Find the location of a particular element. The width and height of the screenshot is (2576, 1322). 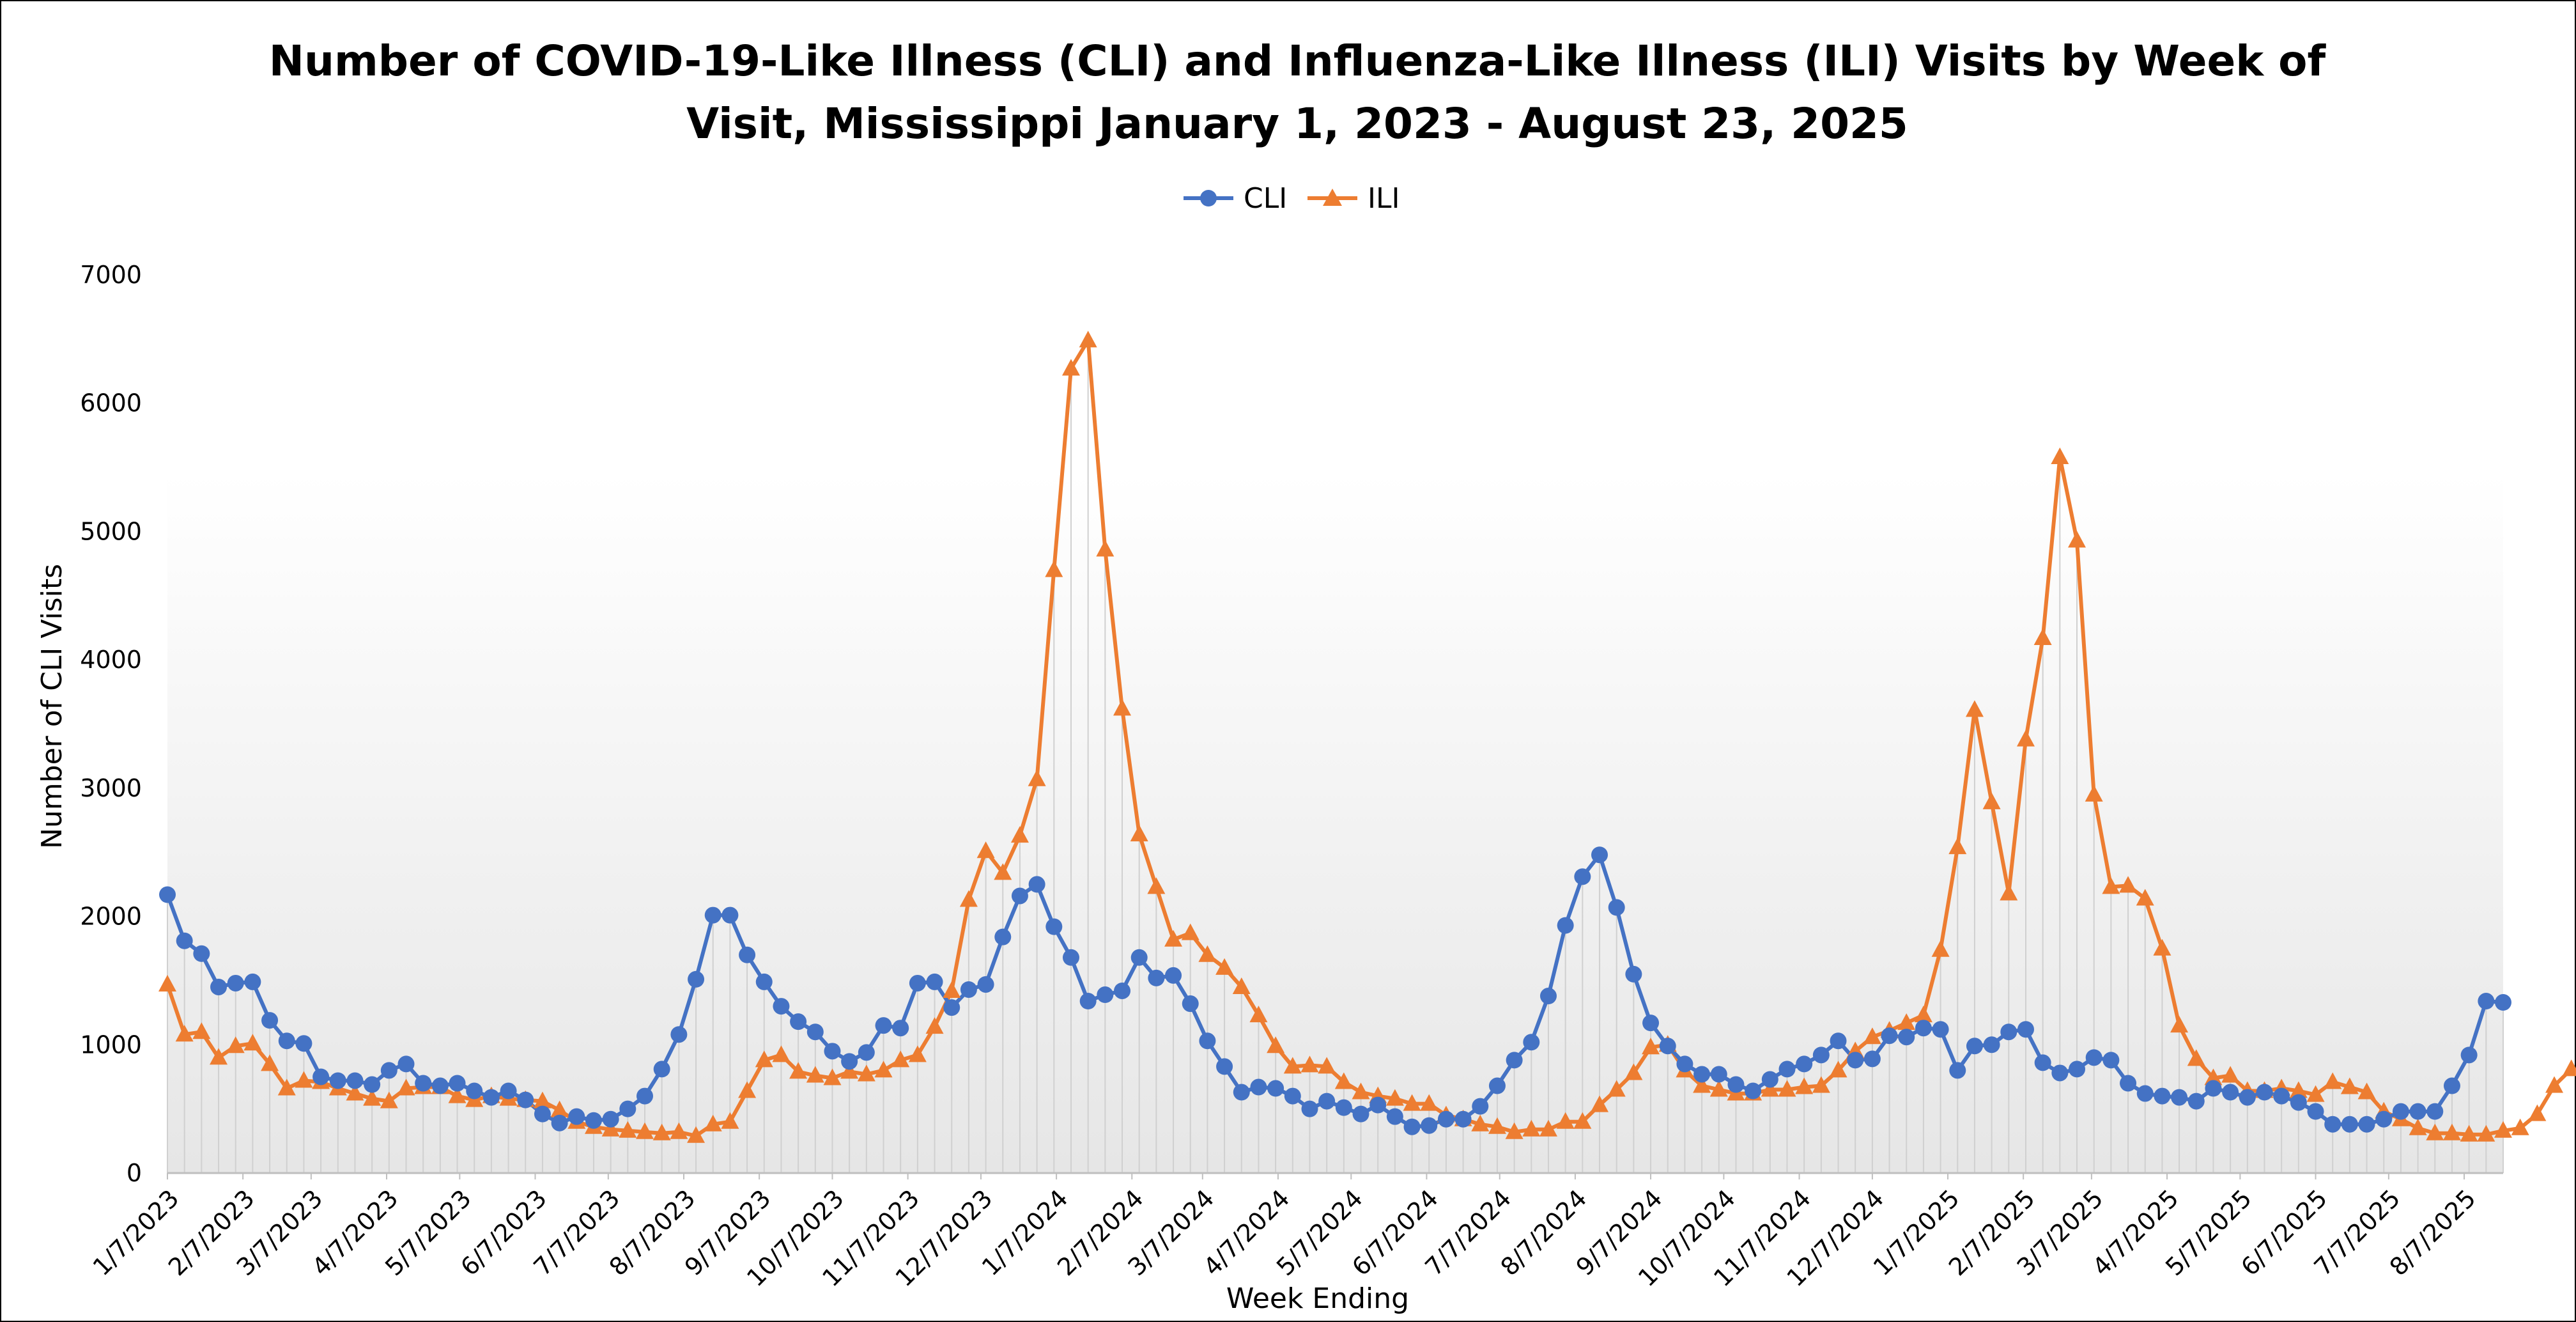

legend-marker-cli is located at coordinates (1208, 198).